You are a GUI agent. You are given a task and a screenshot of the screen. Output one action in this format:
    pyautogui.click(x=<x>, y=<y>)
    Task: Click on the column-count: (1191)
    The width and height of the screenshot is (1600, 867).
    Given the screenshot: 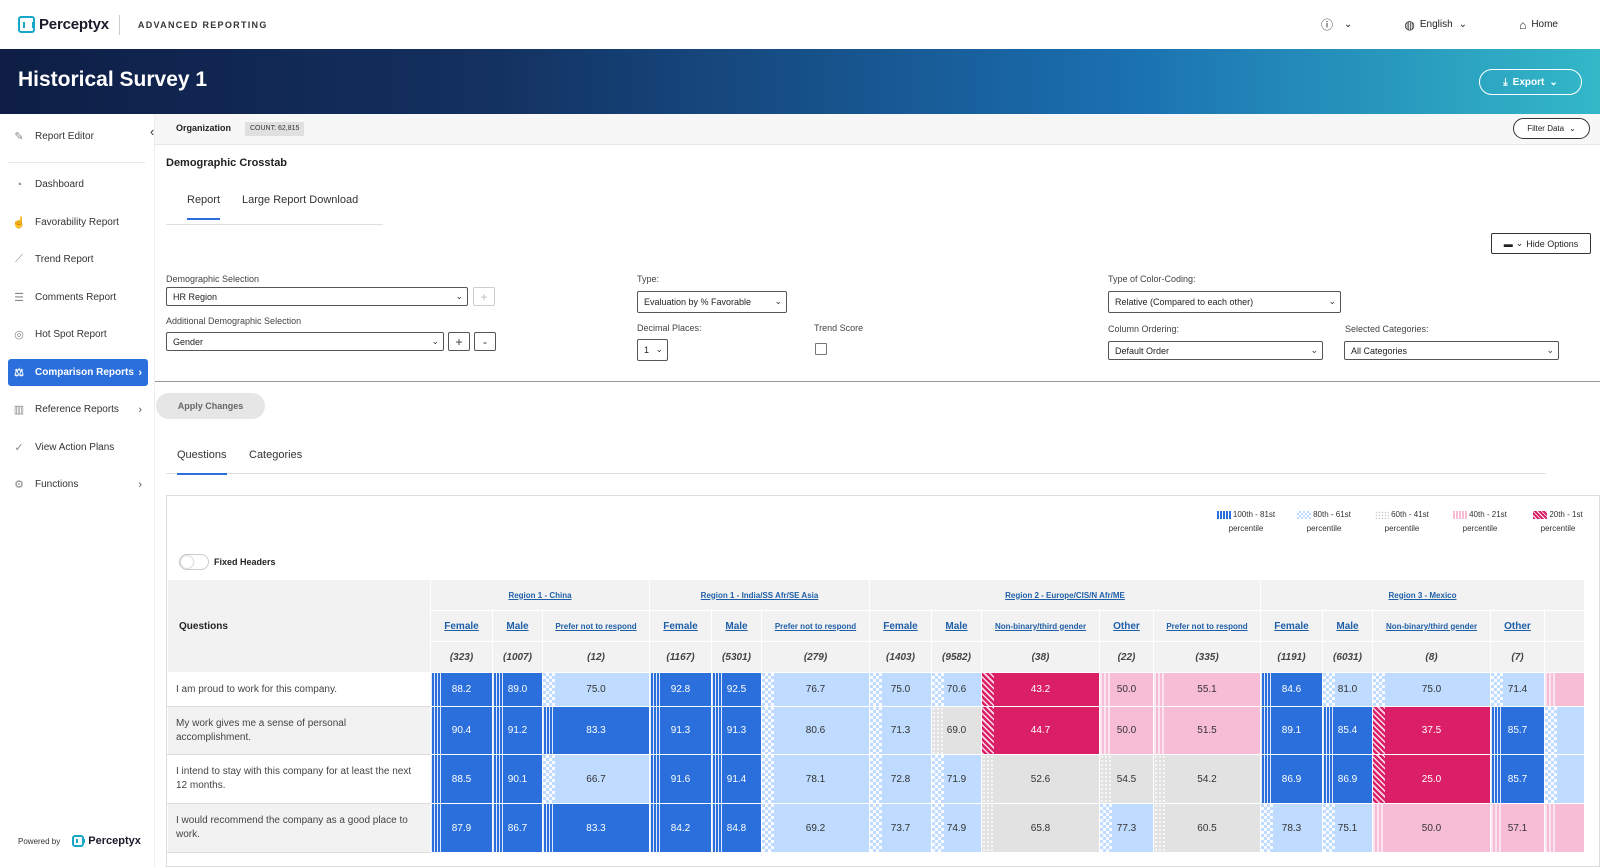 What is the action you would take?
    pyautogui.click(x=1291, y=657)
    